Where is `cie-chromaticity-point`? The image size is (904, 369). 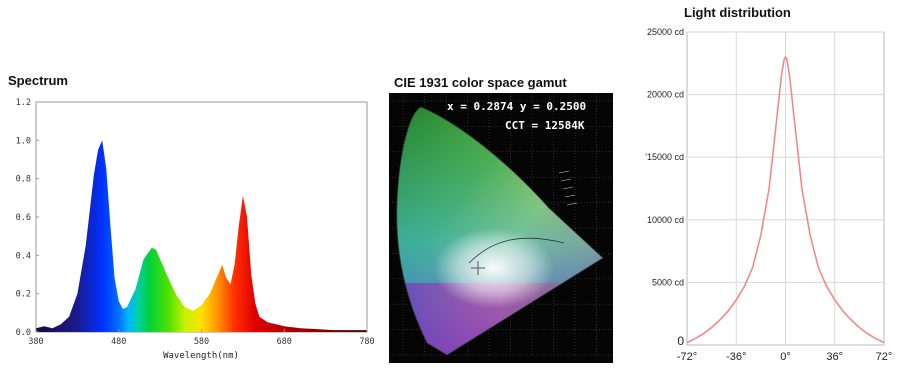
cie-chromaticity-point is located at coordinates (478, 268).